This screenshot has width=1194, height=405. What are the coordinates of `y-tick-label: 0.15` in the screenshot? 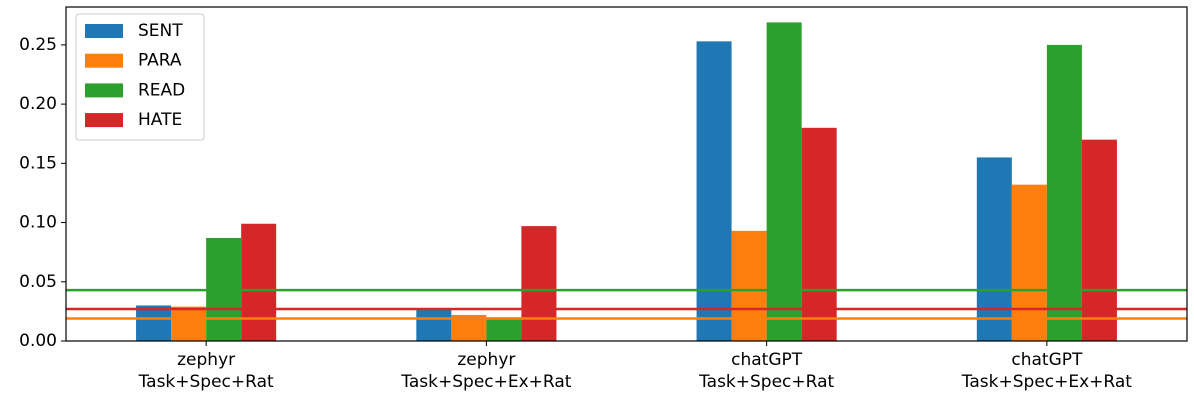 It's located at (38, 163).